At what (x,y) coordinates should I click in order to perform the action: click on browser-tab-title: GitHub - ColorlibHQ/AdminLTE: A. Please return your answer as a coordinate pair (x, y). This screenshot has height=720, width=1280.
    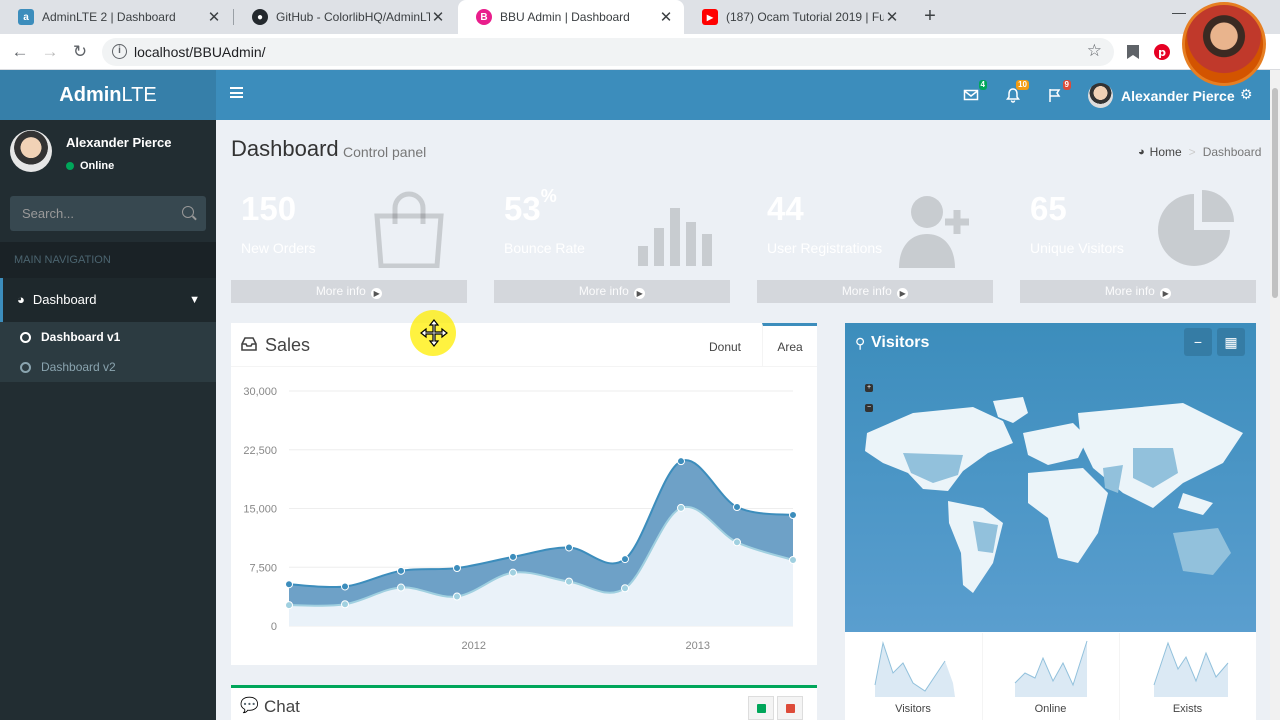
    Looking at the image, I should click on (353, 17).